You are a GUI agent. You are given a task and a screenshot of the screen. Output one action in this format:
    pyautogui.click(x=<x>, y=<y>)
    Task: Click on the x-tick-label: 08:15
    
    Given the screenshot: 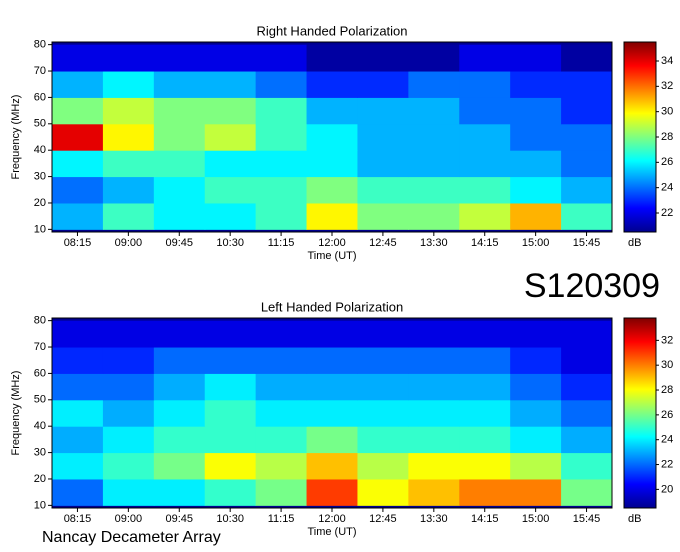 What is the action you would take?
    pyautogui.click(x=78, y=519)
    